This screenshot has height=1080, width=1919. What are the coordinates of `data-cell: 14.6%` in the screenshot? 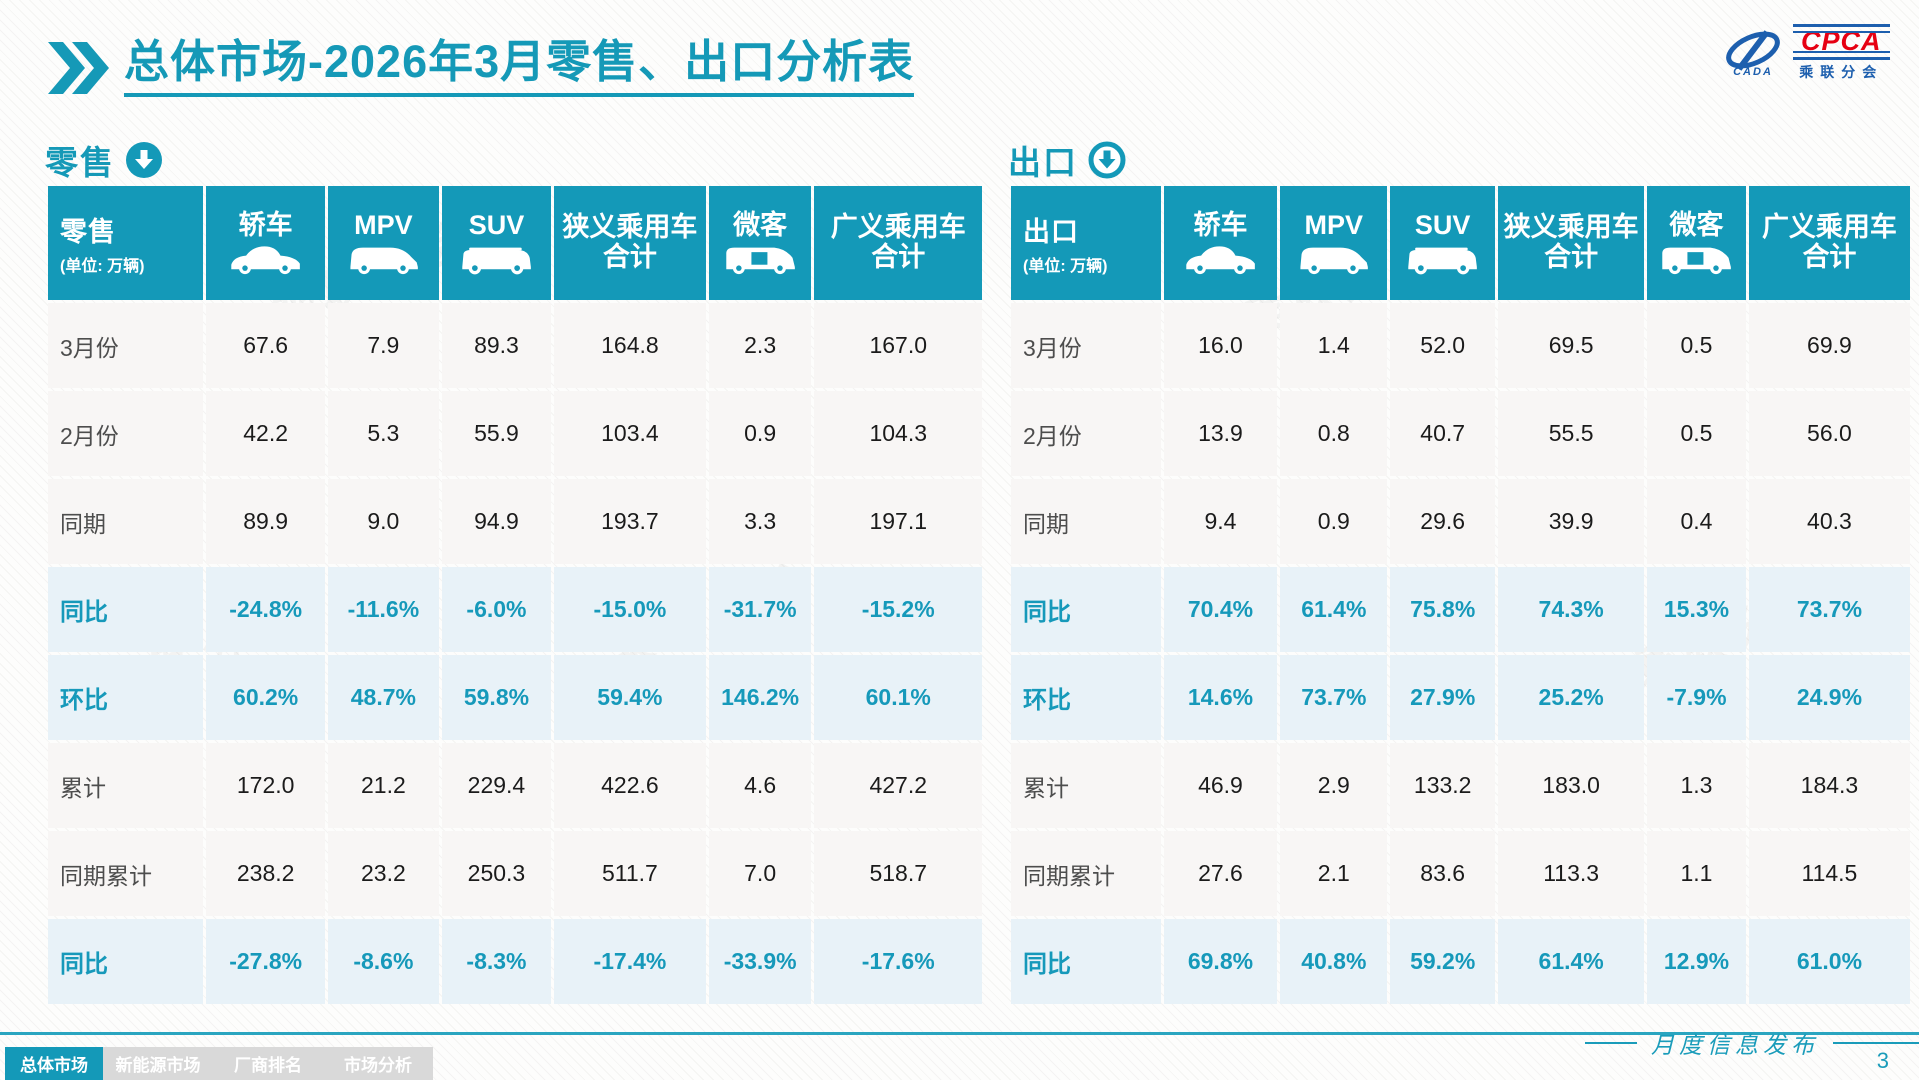 It's located at (1220, 697).